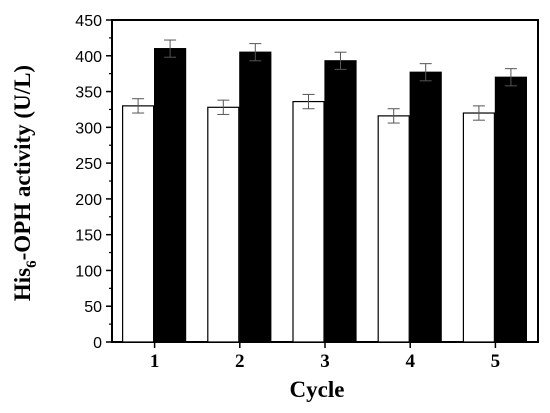 This screenshot has height=413, width=550. Describe the element at coordinates (88, 21) in the screenshot. I see `y-tick-label: 450` at that location.